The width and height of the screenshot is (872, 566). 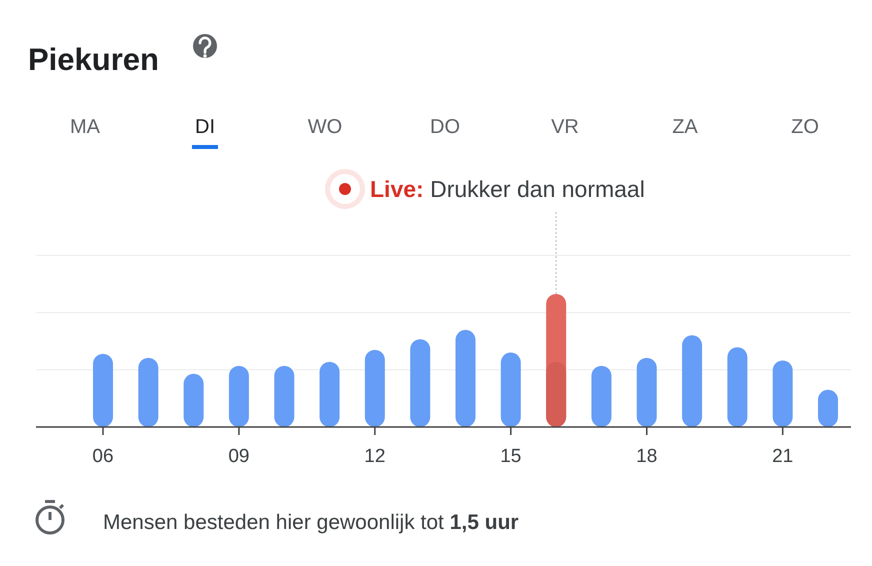 What do you see at coordinates (205, 127) in the screenshot?
I see `text: DI` at bounding box center [205, 127].